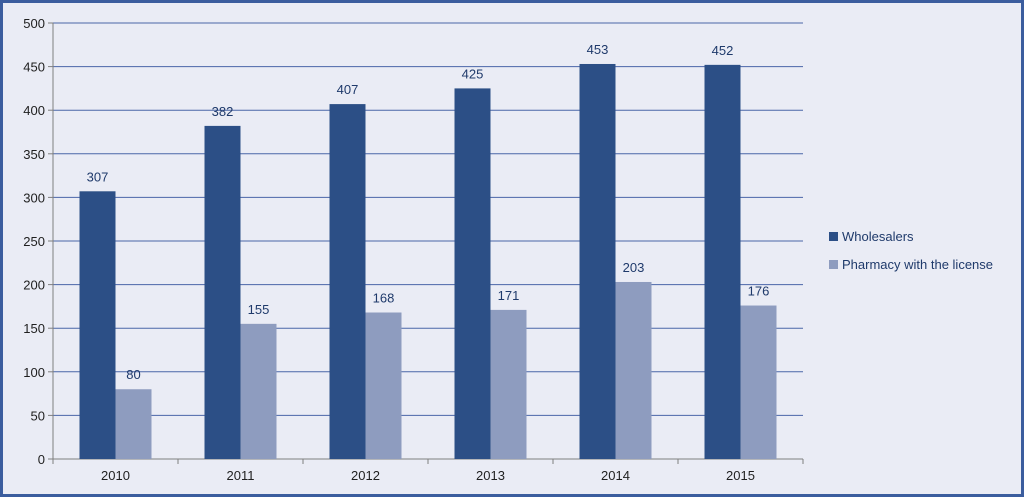  I want to click on bar-pharmacy-2013, so click(508, 384).